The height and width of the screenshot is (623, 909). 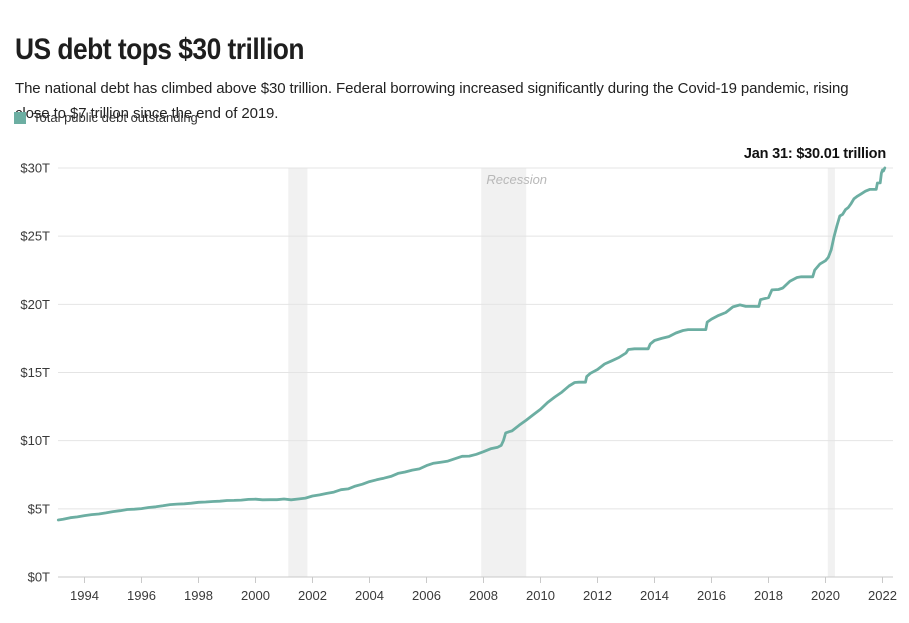 What do you see at coordinates (35, 236) in the screenshot?
I see `y-axis-label: $25T` at bounding box center [35, 236].